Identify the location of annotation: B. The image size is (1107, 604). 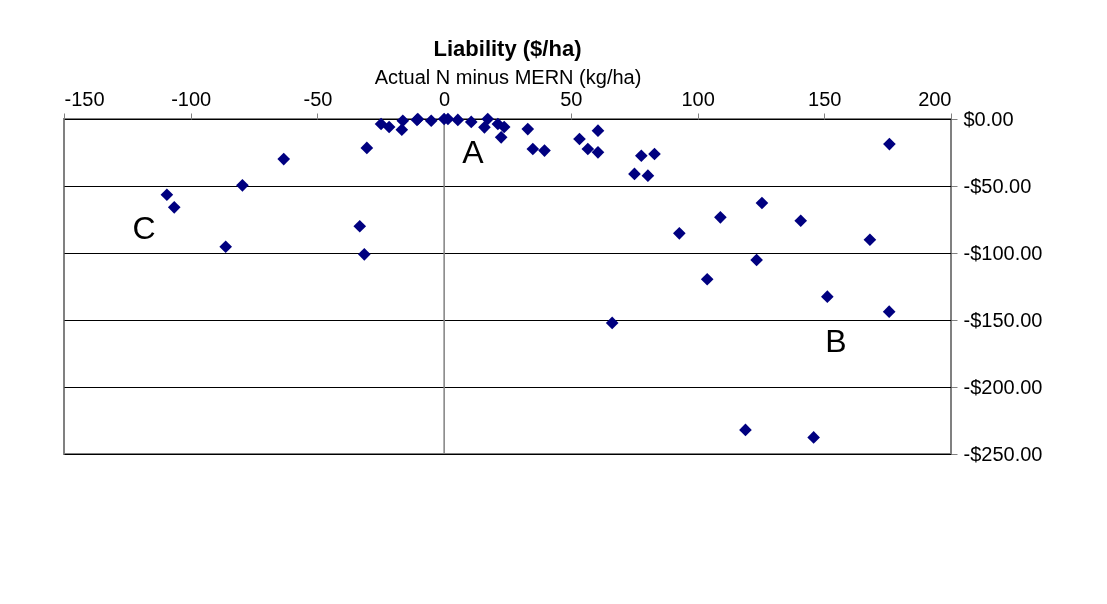
(836, 341).